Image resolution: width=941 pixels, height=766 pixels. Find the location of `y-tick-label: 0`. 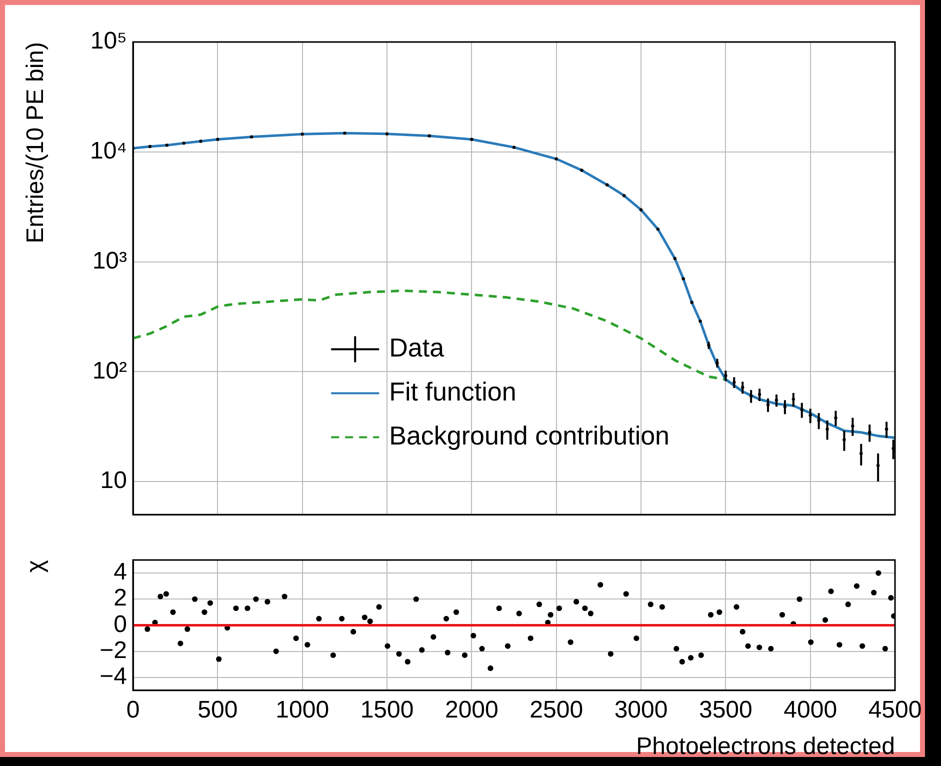

y-tick-label: 0 is located at coordinates (120, 624).